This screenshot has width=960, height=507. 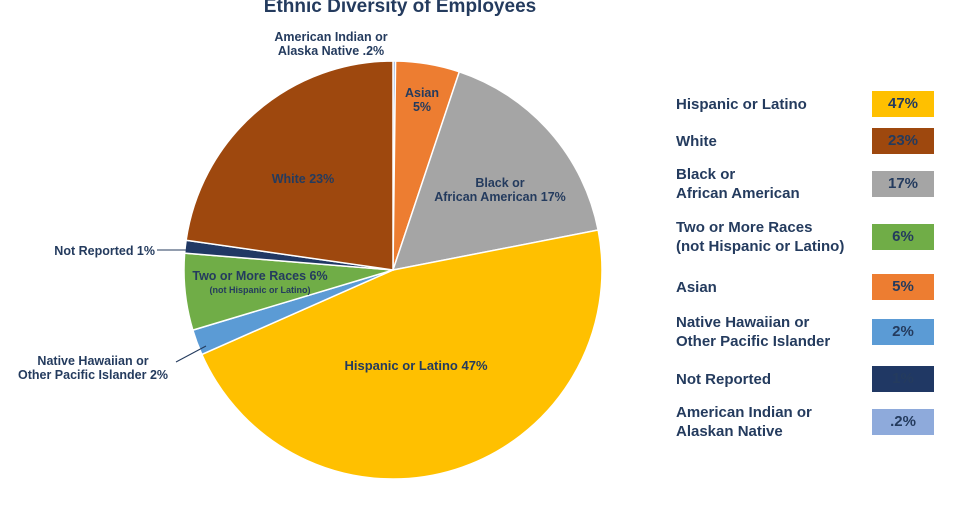 What do you see at coordinates (903, 422) in the screenshot?
I see `legend-swatch-value: .2%` at bounding box center [903, 422].